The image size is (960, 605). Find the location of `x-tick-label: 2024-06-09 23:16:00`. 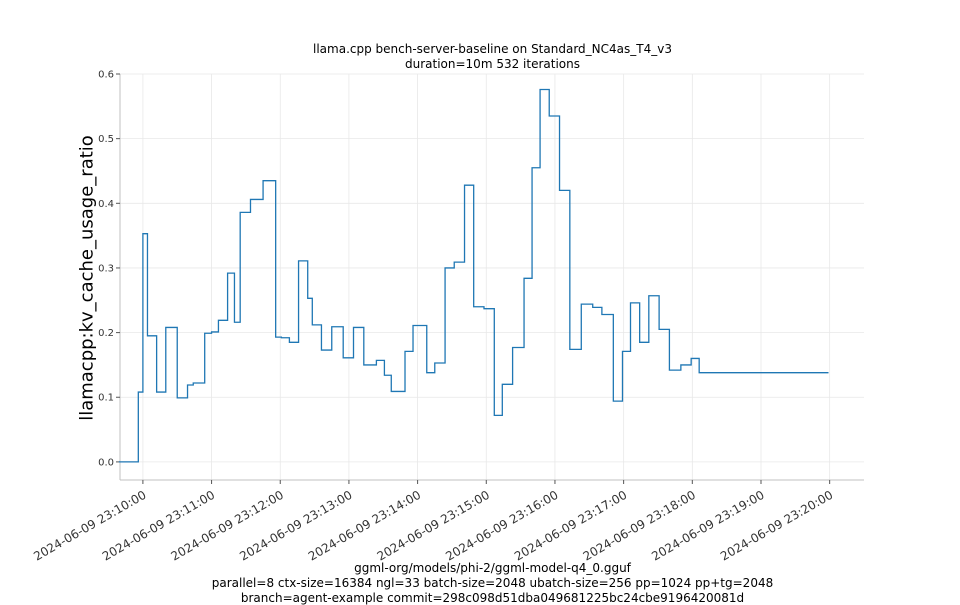

x-tick-label: 2024-06-09 23:16:00 is located at coordinates (501, 526).